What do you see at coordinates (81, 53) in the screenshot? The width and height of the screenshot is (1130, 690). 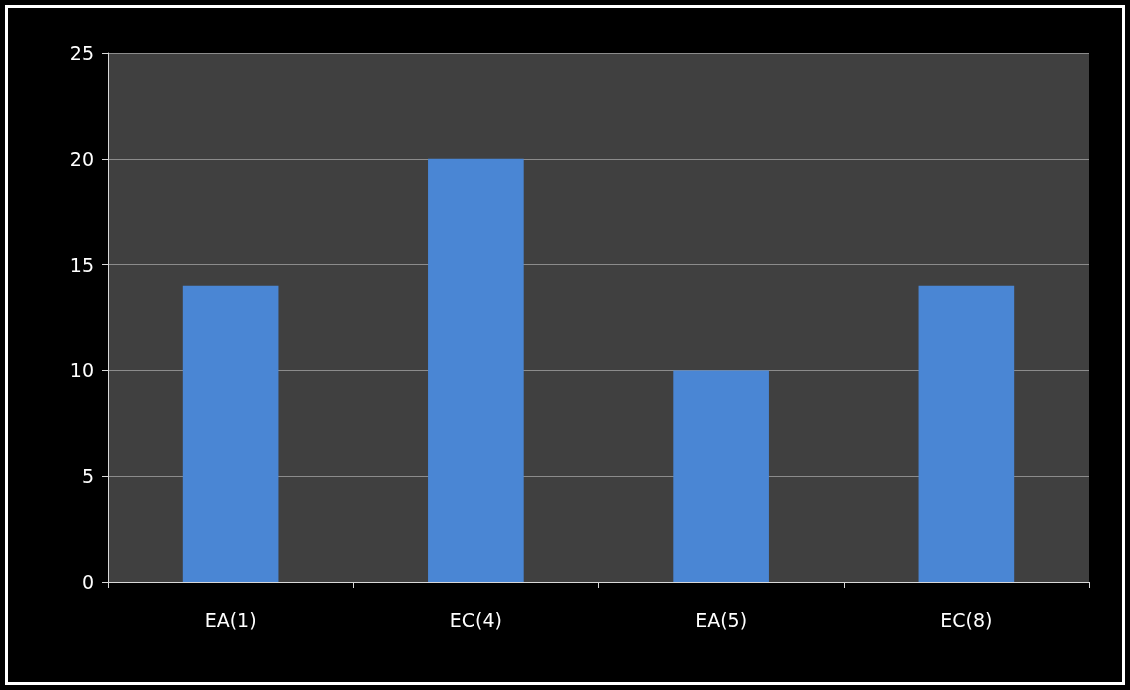 I see `y-tick-label: 25` at bounding box center [81, 53].